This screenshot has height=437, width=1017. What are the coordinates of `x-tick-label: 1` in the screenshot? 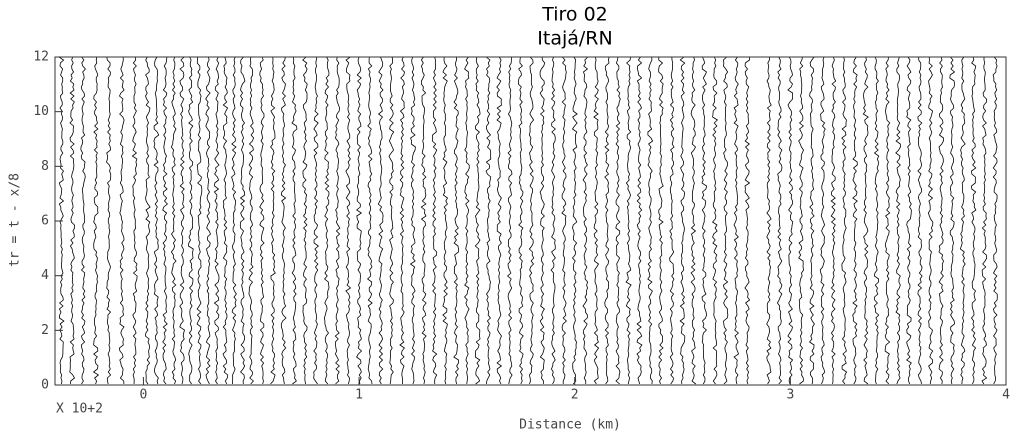 It's located at (359, 395).